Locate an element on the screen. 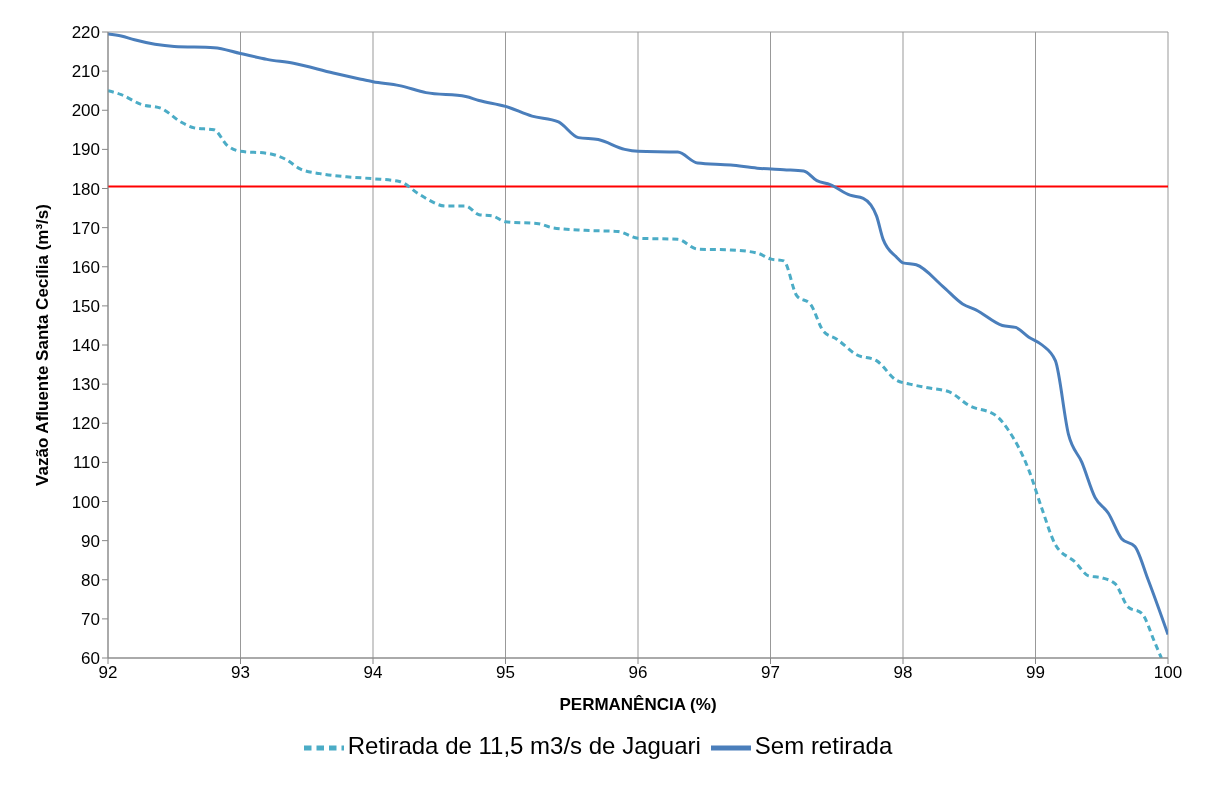 The height and width of the screenshot is (789, 1208). y-tick-label: 100 is located at coordinates (85, 502).